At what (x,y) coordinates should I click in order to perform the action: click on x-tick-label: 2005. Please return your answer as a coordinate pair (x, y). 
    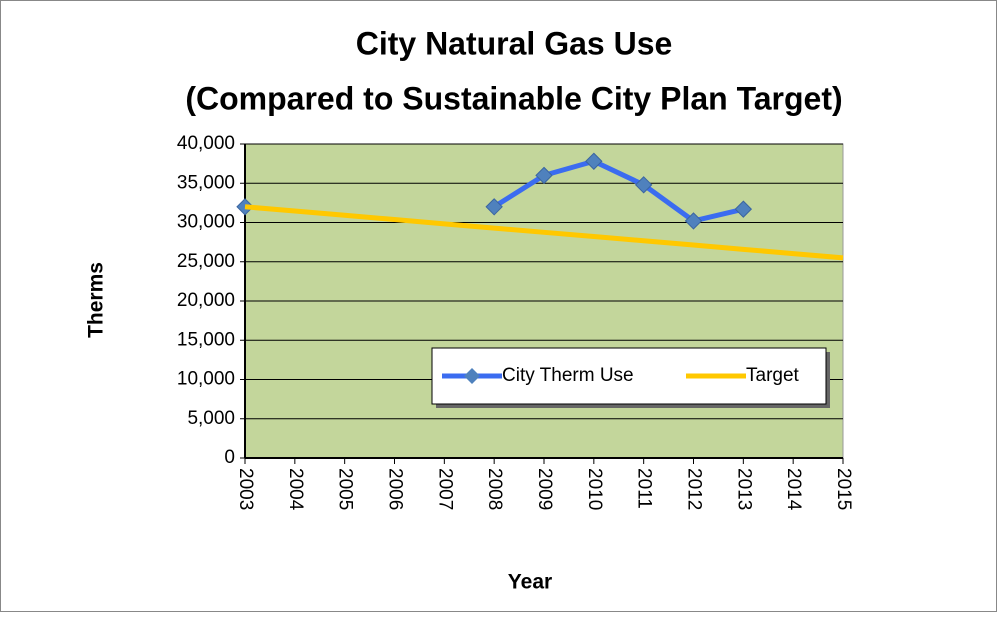
    Looking at the image, I should click on (345, 489).